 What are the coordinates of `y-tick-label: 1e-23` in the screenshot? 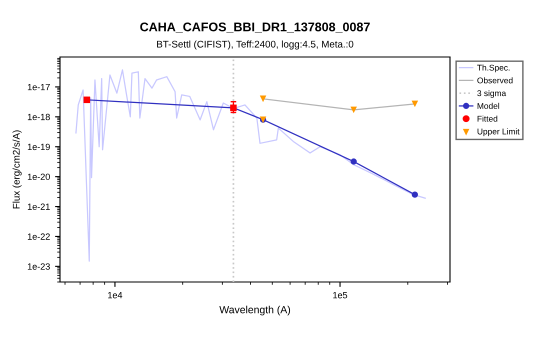 It's located at (39, 266).